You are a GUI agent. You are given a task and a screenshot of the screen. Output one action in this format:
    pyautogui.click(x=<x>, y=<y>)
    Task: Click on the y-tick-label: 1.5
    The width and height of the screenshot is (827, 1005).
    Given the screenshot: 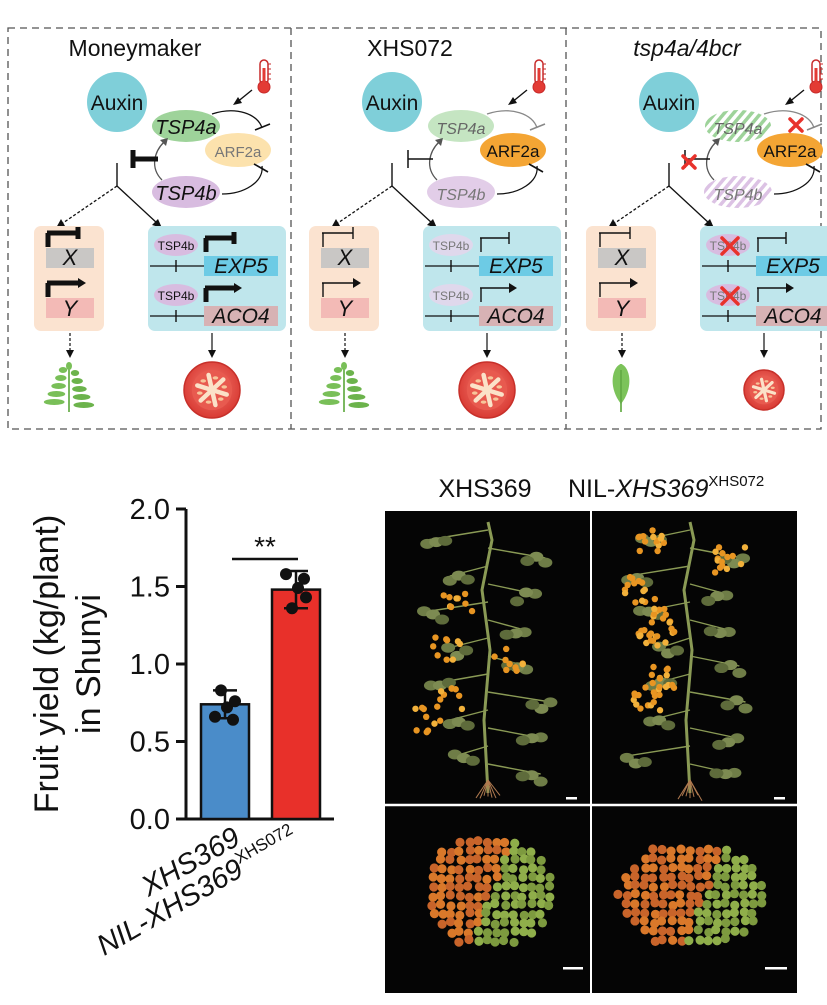 What is the action you would take?
    pyautogui.click(x=150, y=588)
    